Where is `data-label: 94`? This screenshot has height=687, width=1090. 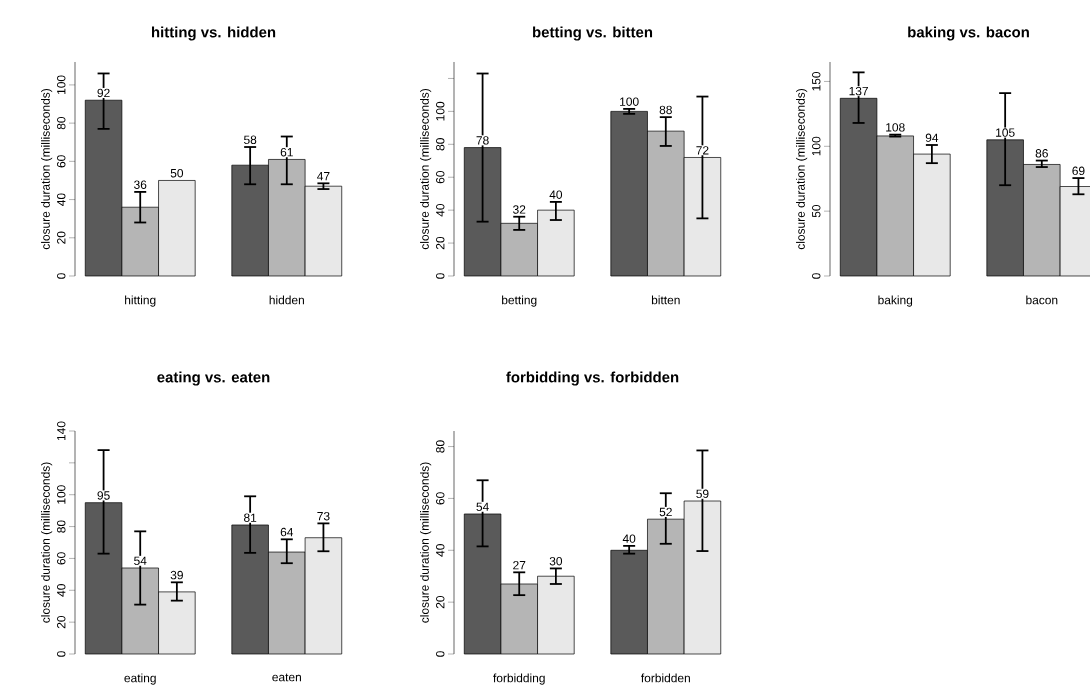
data-label: 94 is located at coordinates (932, 137).